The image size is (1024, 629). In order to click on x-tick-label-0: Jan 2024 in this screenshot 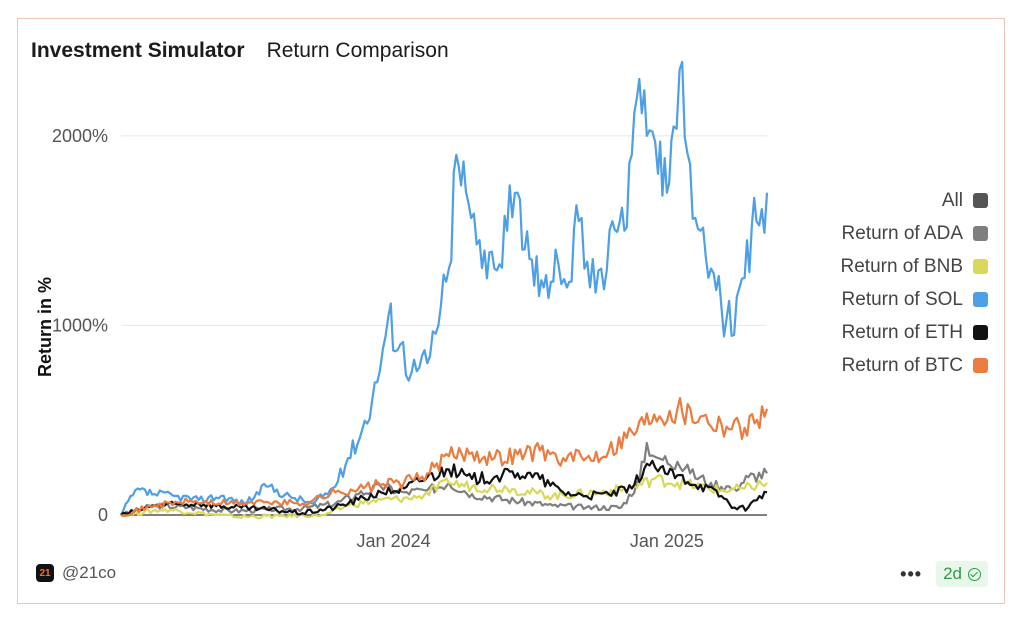, I will do `click(394, 541)`.